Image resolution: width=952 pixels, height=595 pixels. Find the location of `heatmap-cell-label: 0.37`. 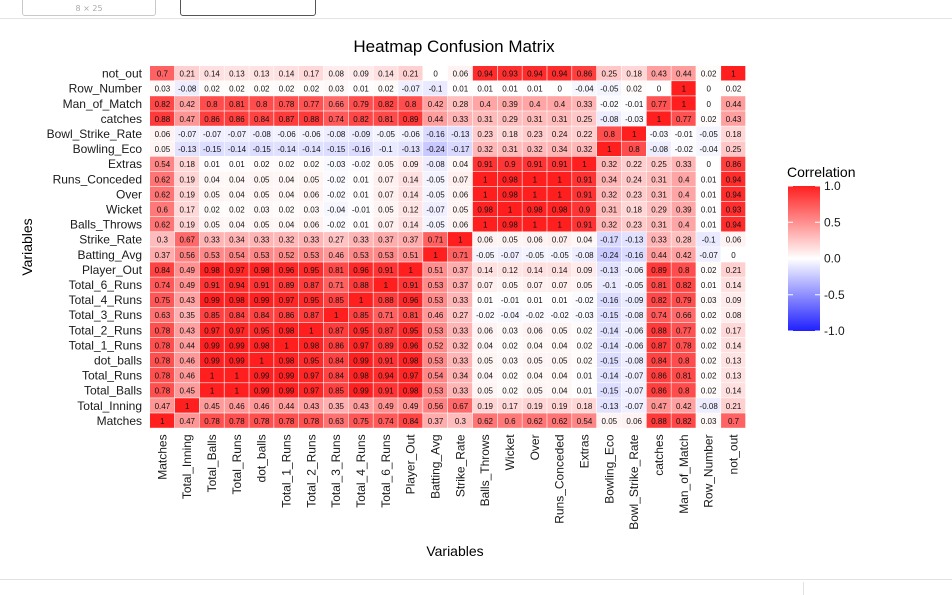

heatmap-cell-label: 0.37 is located at coordinates (411, 240).